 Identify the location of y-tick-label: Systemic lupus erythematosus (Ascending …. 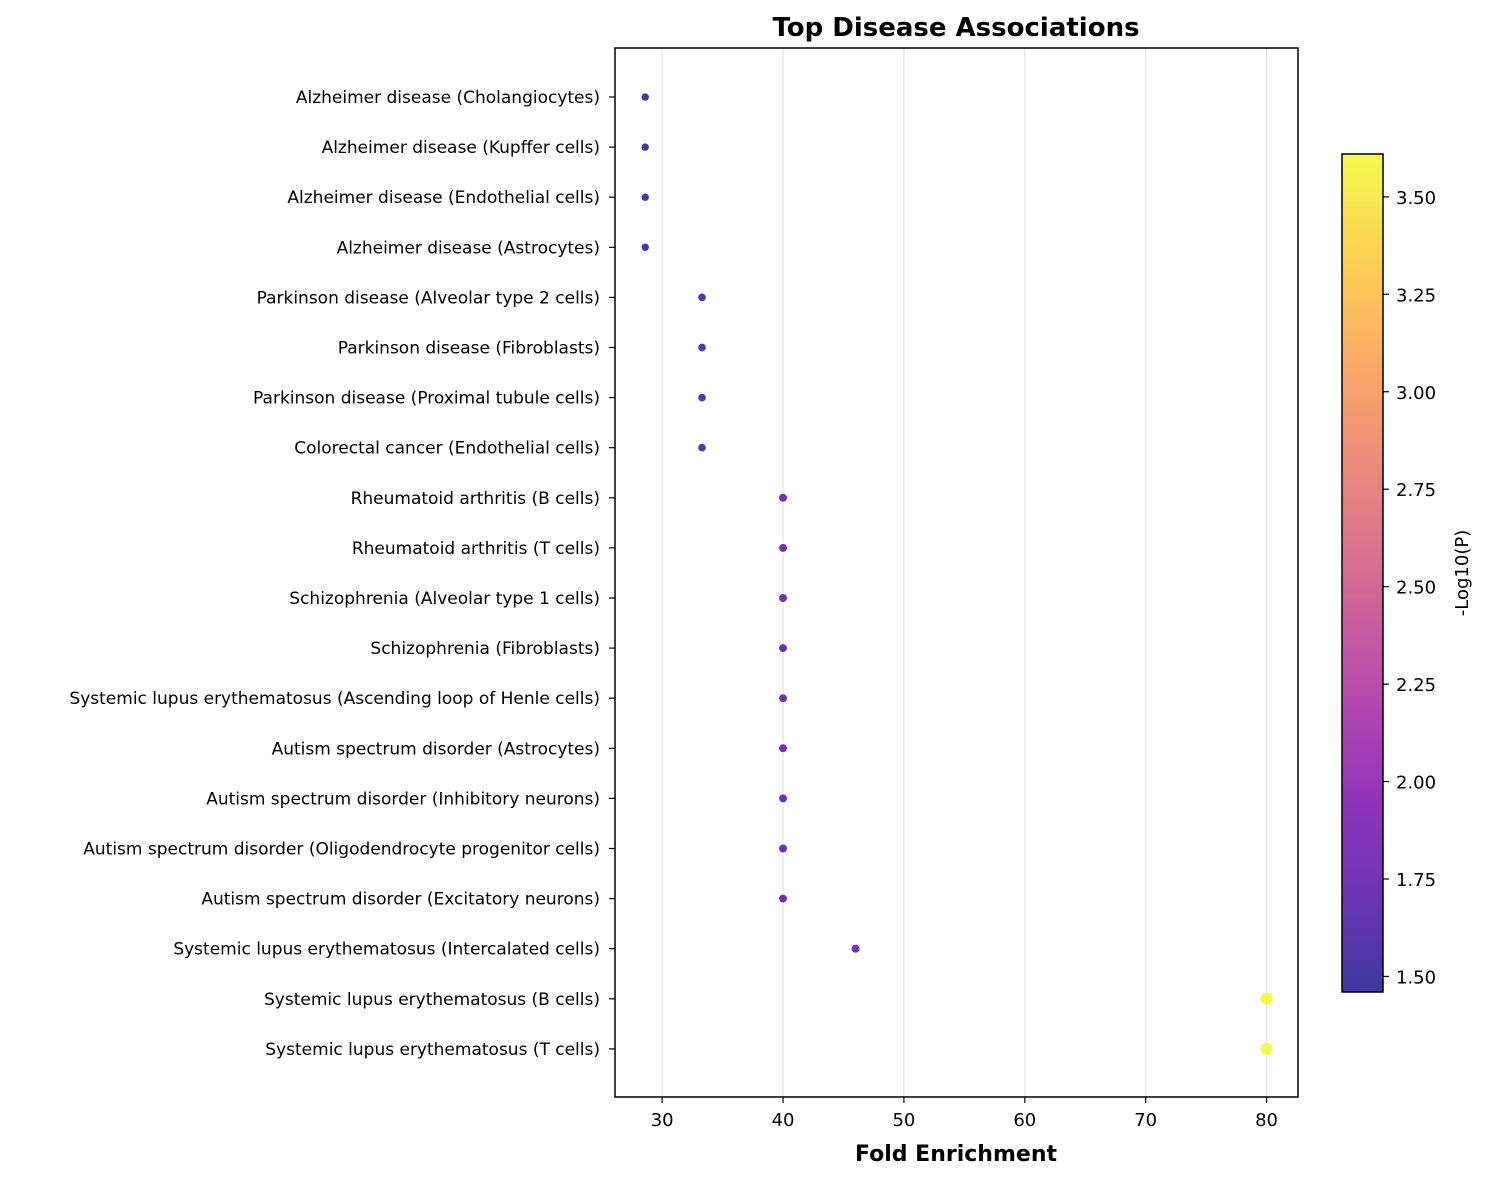
(334, 699).